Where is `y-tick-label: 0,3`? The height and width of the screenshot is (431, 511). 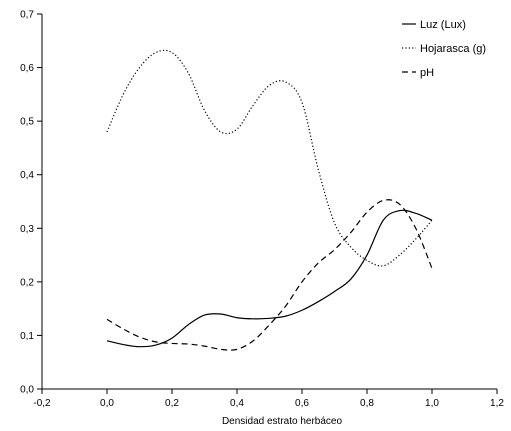
y-tick-label: 0,3 is located at coordinates (27, 229).